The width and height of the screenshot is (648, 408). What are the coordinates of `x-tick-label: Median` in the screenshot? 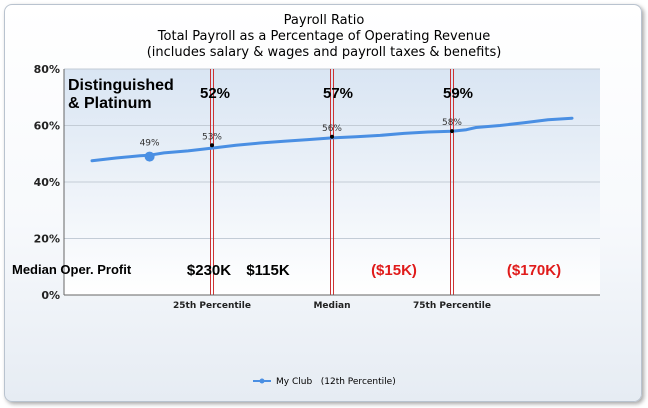 It's located at (331, 306).